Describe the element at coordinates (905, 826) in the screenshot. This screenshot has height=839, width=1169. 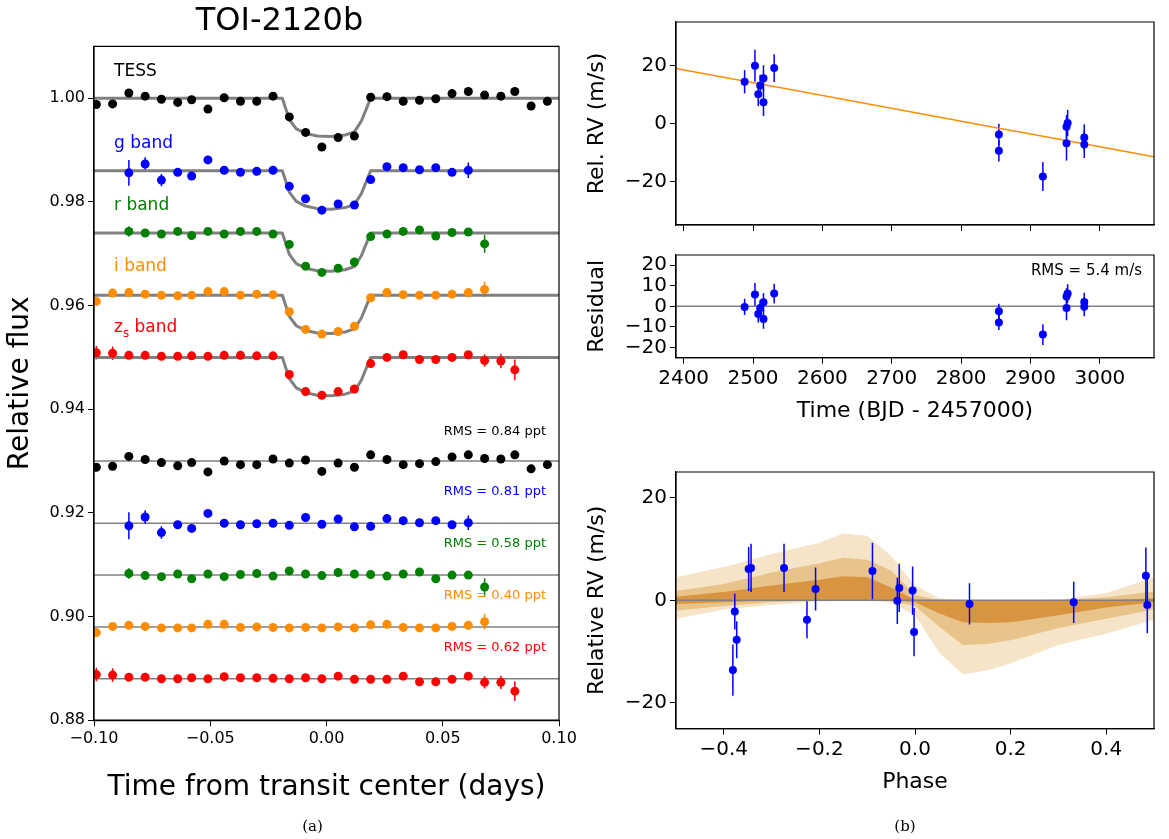
I see `text: (b)` at that location.